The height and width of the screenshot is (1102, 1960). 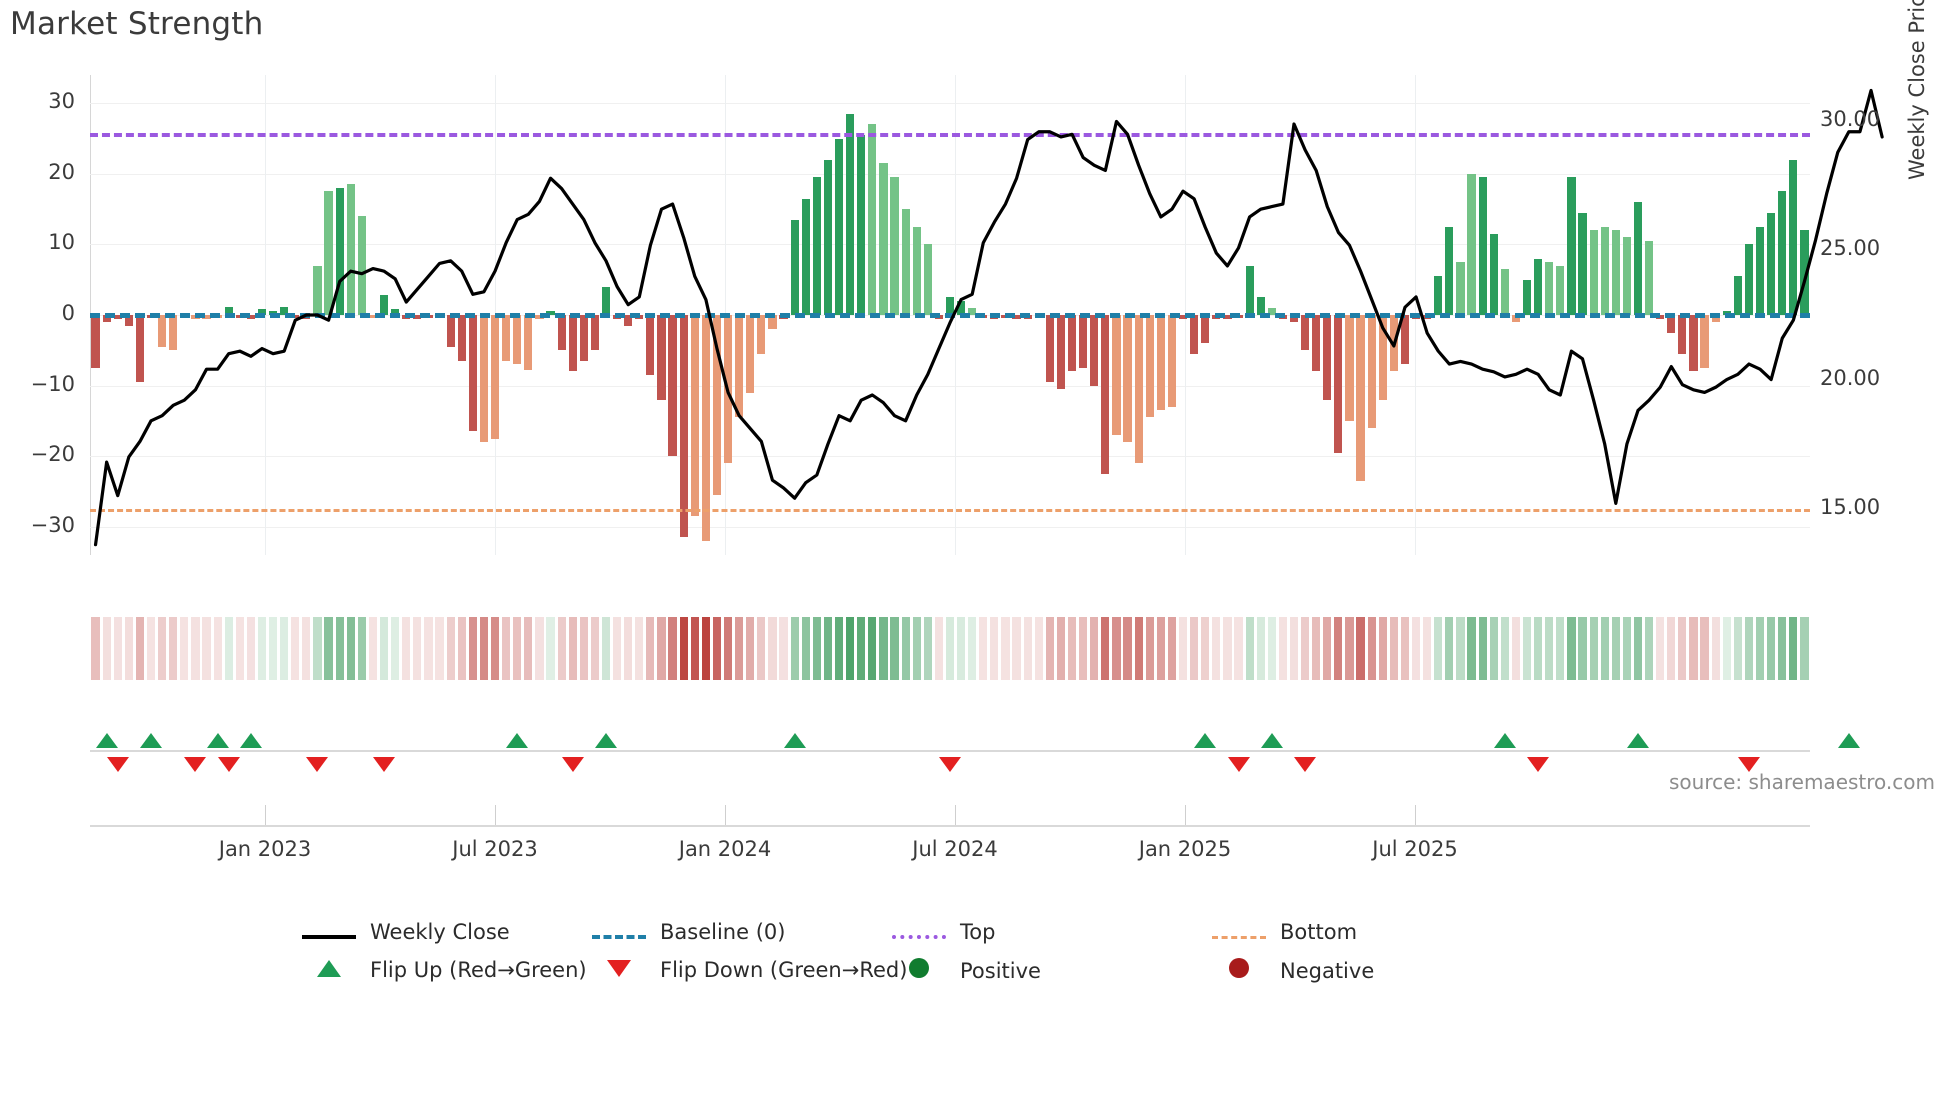 I want to click on y-tick-label-left: 20, so click(x=61, y=171).